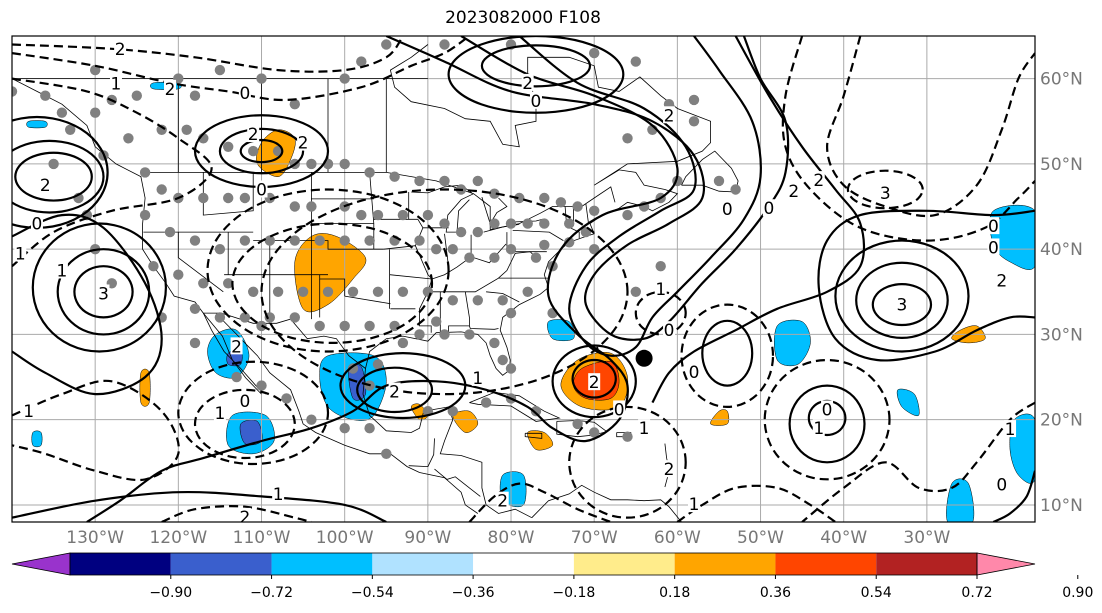  What do you see at coordinates (1061, 421) in the screenshot?
I see `lat-tick-label: 20°N` at bounding box center [1061, 421].